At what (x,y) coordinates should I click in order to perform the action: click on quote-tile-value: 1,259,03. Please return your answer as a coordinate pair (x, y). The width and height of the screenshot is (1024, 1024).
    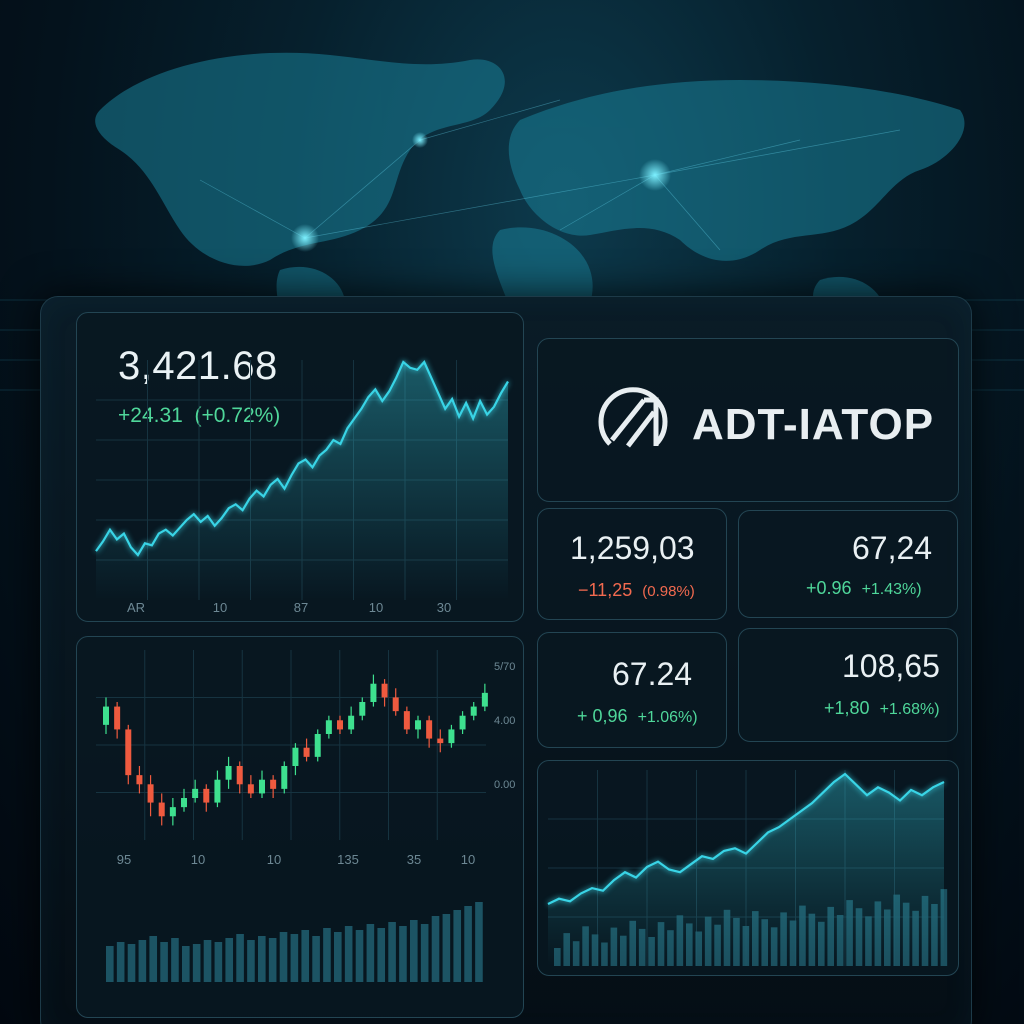
    Looking at the image, I should click on (632, 548).